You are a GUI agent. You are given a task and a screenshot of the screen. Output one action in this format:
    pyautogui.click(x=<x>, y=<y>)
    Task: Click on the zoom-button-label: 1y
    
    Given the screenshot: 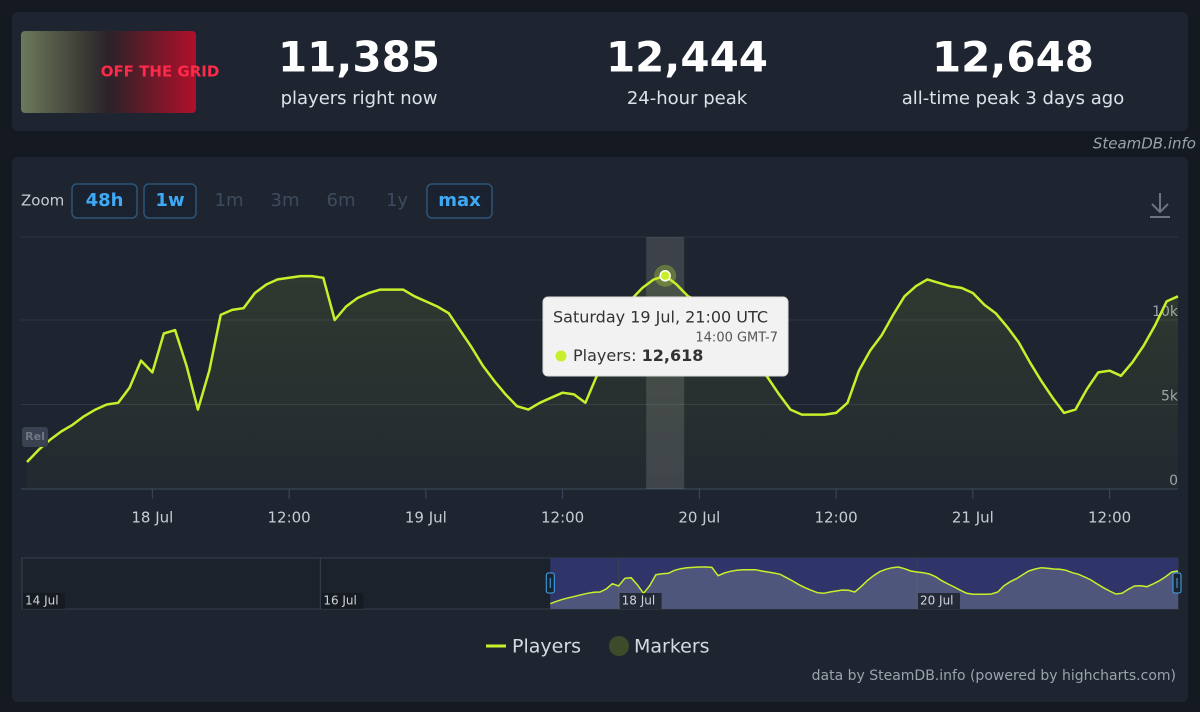 What is the action you would take?
    pyautogui.click(x=397, y=200)
    